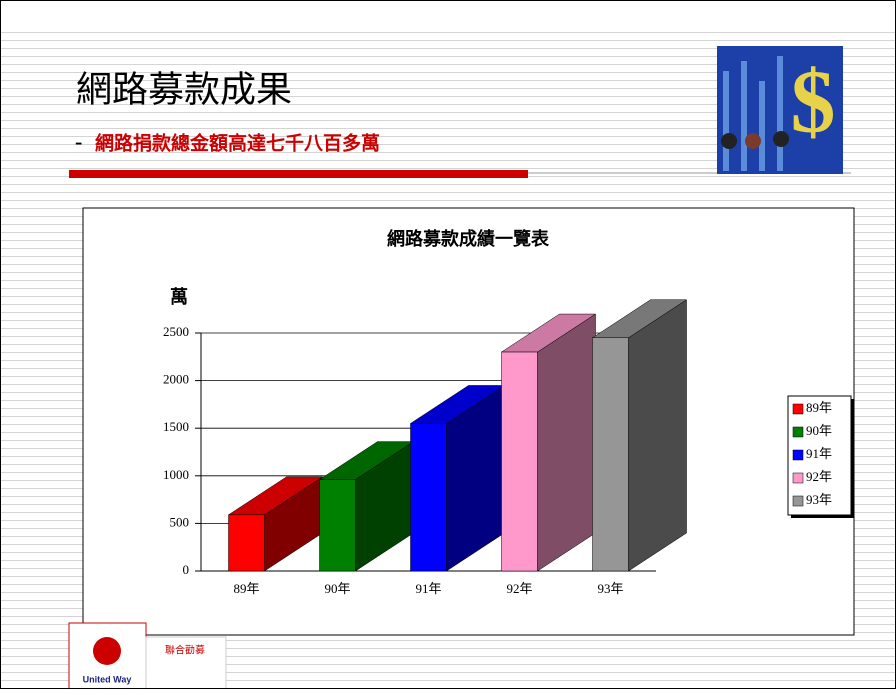  I want to click on x-tick-label: 93年, so click(610, 588).